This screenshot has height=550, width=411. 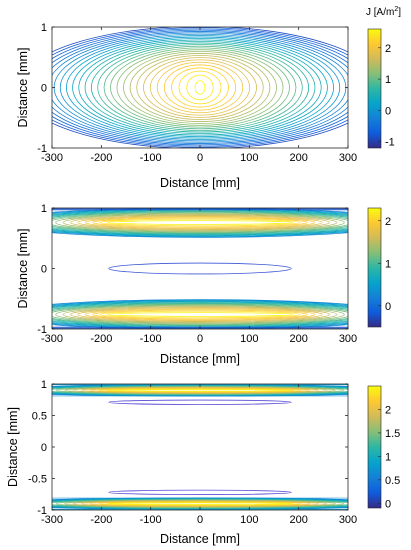 I want to click on y-axis-label-2: Distance [mm], so click(x=23, y=269).